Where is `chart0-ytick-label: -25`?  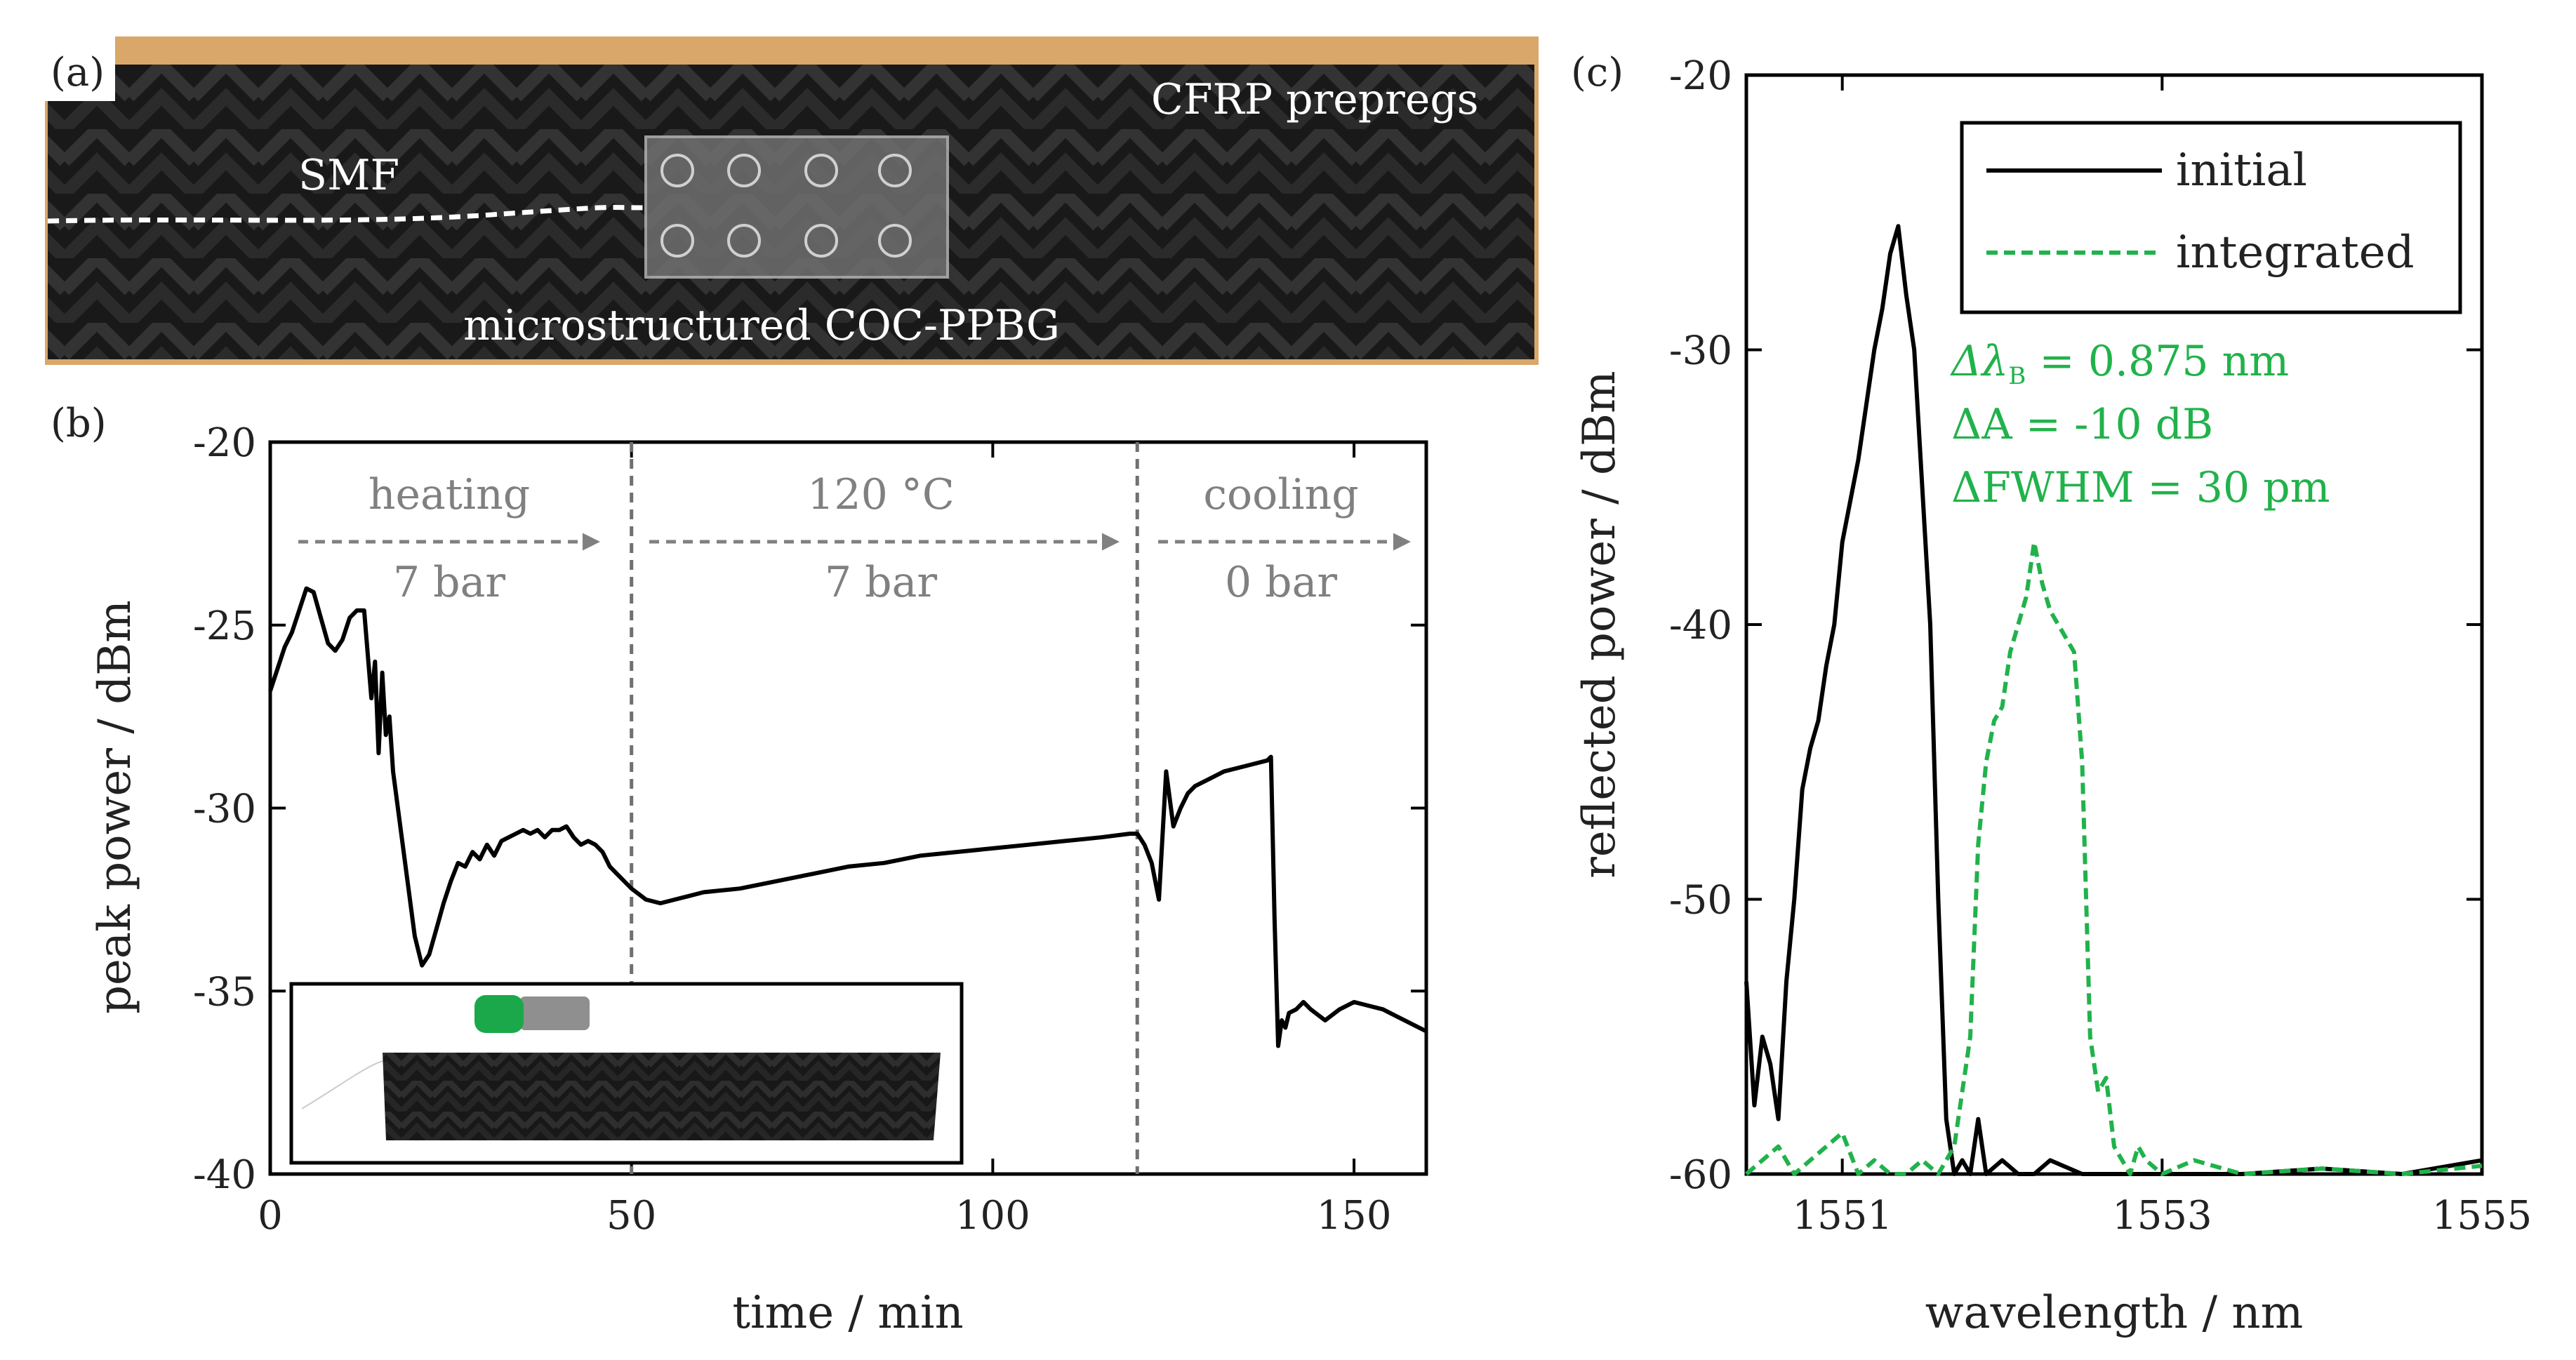 chart0-ytick-label: -25 is located at coordinates (224, 626).